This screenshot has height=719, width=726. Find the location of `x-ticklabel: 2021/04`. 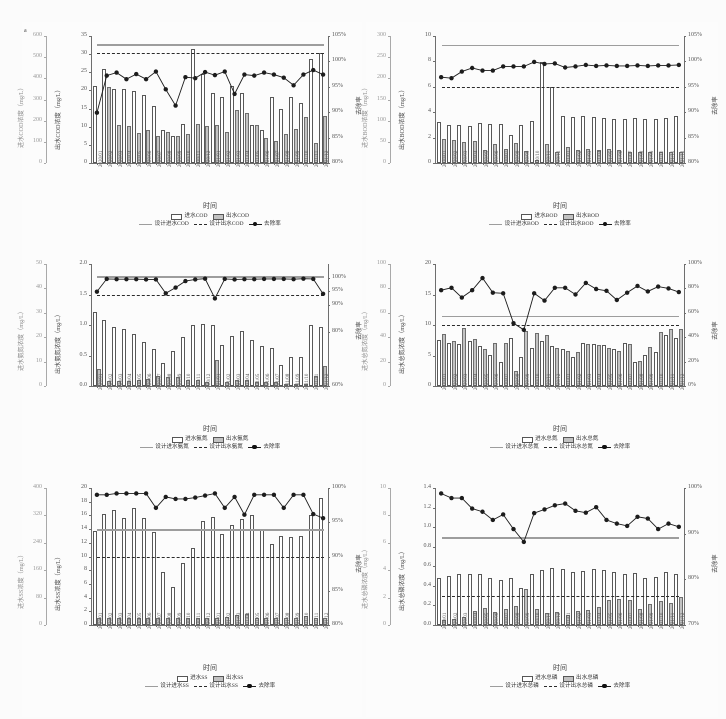

x-ticklabel: 2021/04 is located at coordinates (601, 620).